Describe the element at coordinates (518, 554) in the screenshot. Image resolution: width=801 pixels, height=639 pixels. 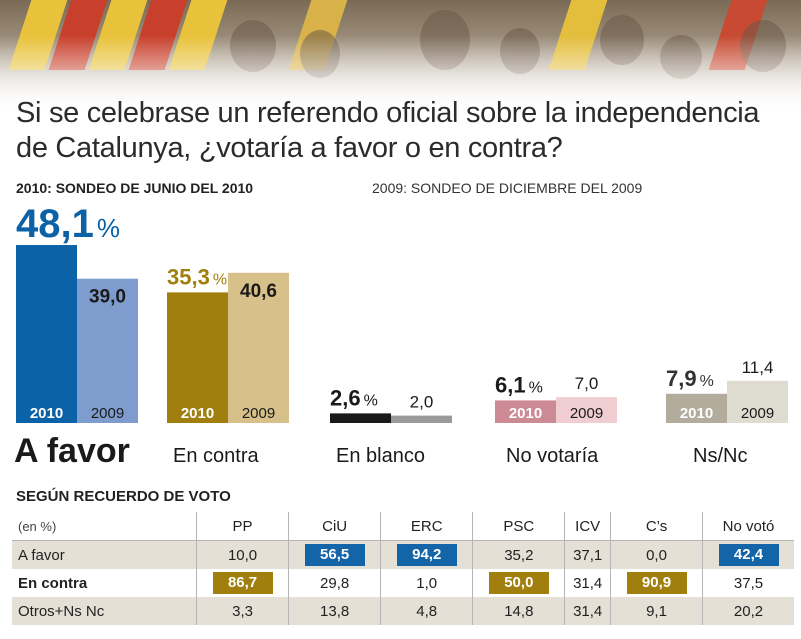
I see `table-cell: 35,2` at that location.